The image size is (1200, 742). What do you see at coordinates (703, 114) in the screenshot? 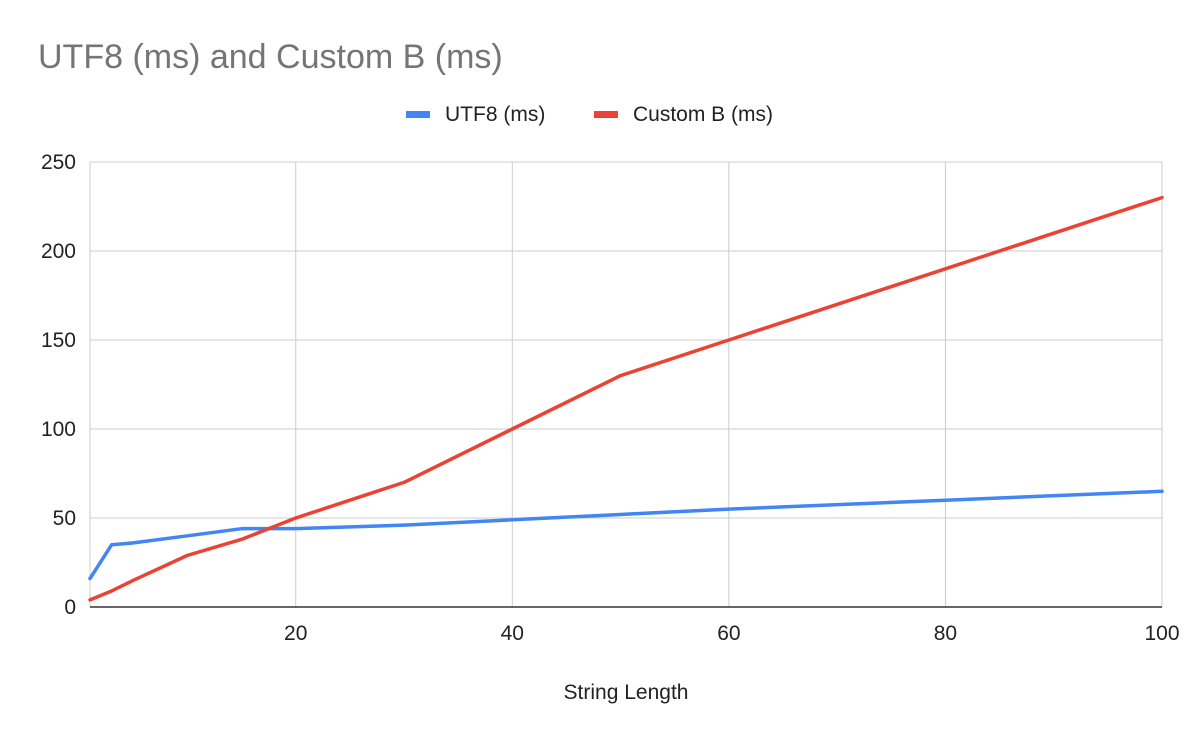
I see `legend-label-custom-b: Custom B (ms)` at bounding box center [703, 114].